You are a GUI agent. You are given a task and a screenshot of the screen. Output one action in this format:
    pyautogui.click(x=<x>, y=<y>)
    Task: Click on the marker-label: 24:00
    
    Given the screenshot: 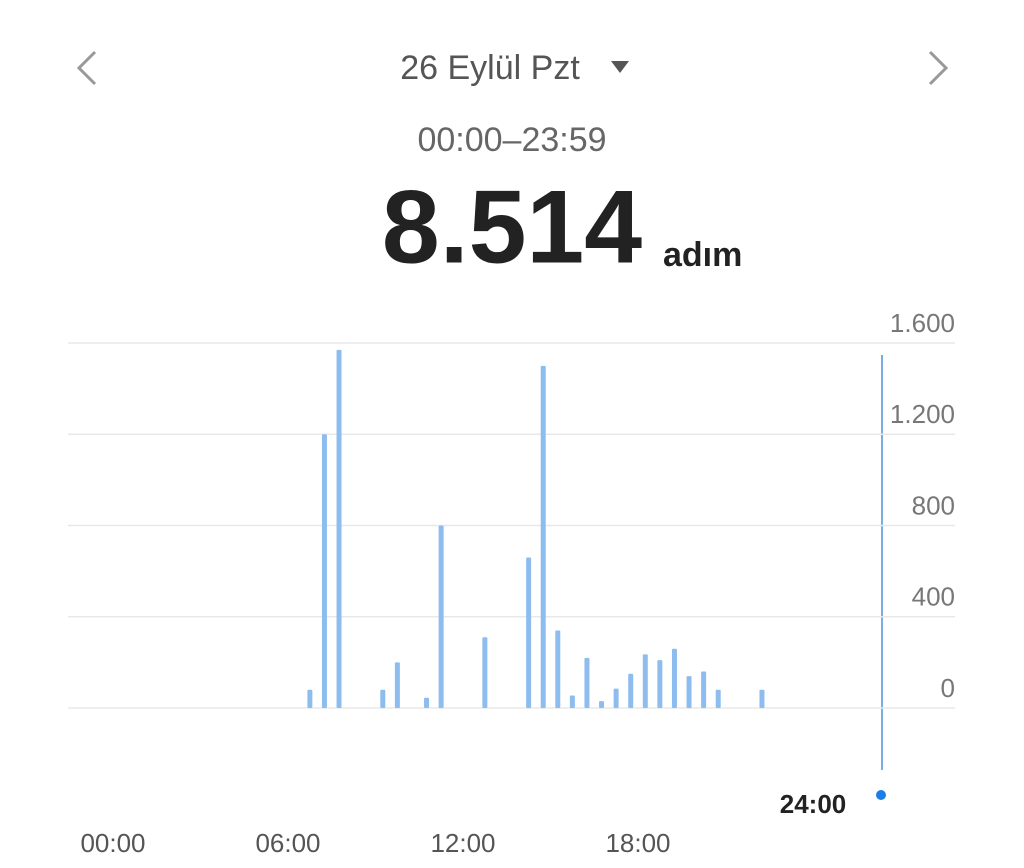 What is the action you would take?
    pyautogui.click(x=813, y=804)
    